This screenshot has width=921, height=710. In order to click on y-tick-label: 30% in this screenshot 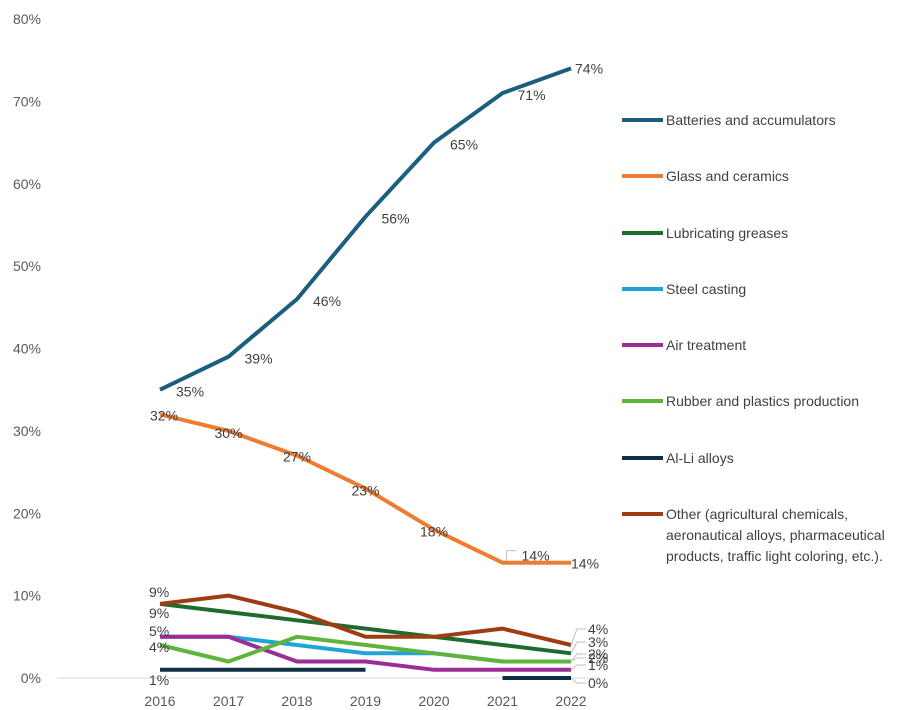, I will do `click(27, 431)`.